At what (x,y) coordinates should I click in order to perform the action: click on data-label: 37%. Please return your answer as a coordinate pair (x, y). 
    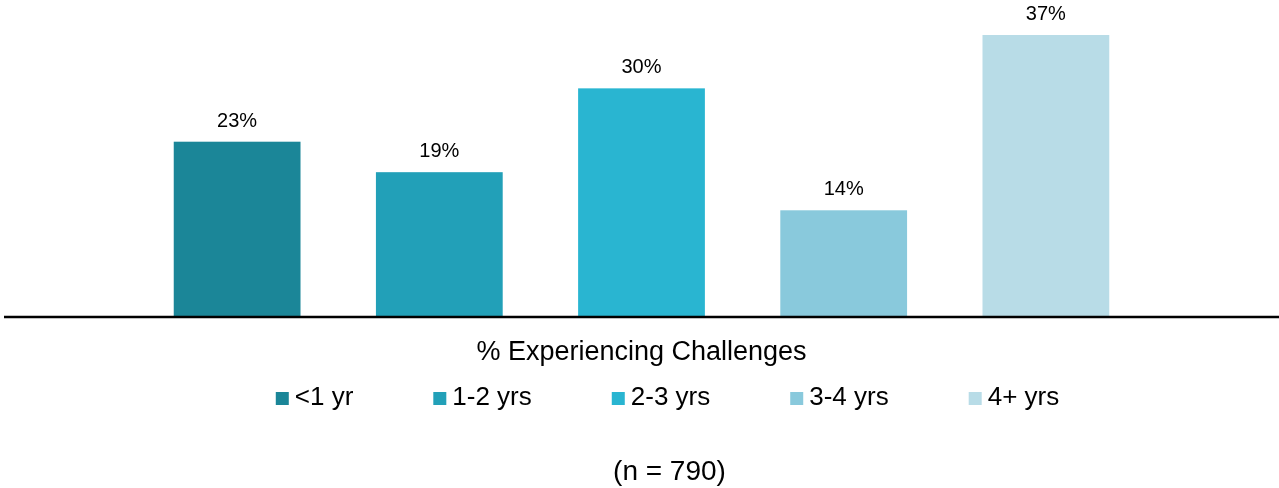
    Looking at the image, I should click on (1046, 13).